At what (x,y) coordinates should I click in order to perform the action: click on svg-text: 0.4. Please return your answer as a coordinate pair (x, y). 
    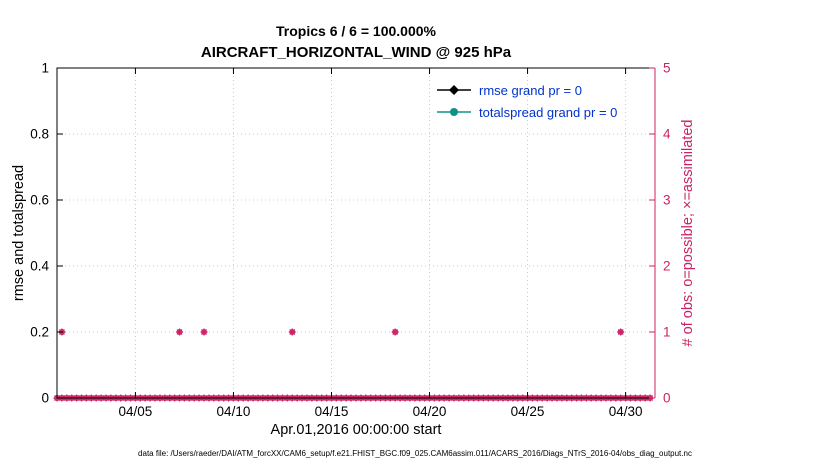
    Looking at the image, I should click on (39, 266).